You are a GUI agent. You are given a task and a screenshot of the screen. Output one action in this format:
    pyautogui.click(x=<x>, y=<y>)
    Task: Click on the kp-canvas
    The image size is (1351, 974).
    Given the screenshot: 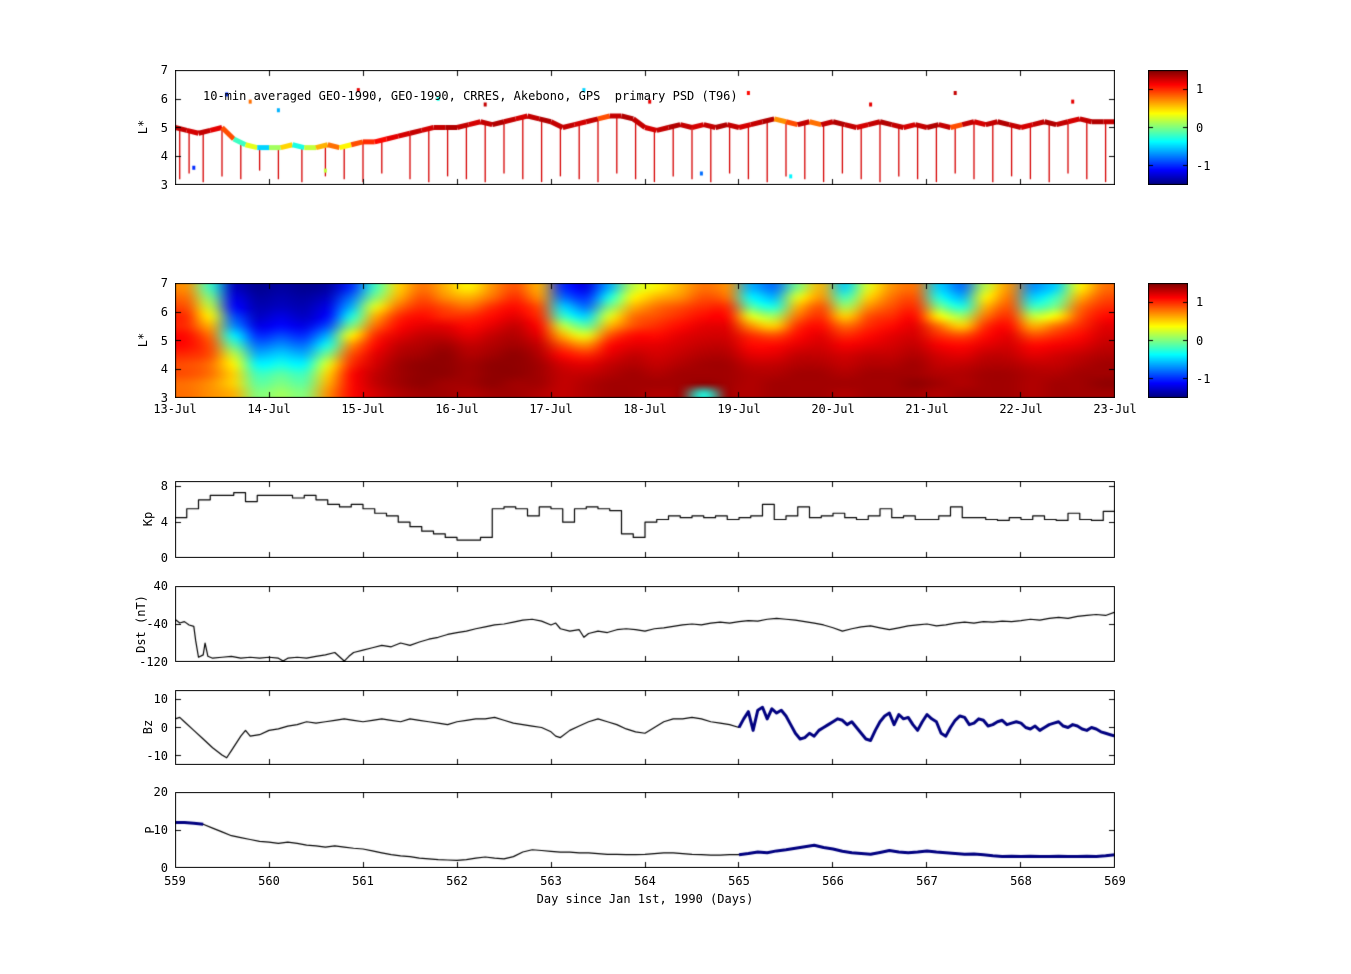 What is the action you would take?
    pyautogui.click(x=645, y=519)
    